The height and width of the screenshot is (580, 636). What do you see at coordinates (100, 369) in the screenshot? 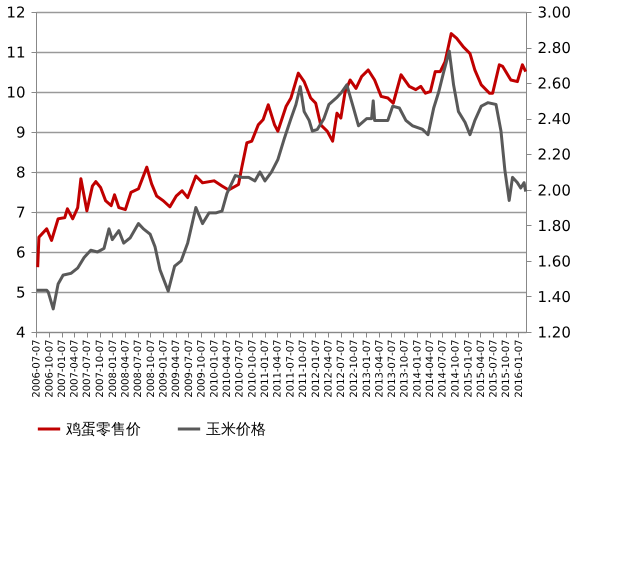
I see `x-tick-label: 2007-10-07` at bounding box center [100, 369].